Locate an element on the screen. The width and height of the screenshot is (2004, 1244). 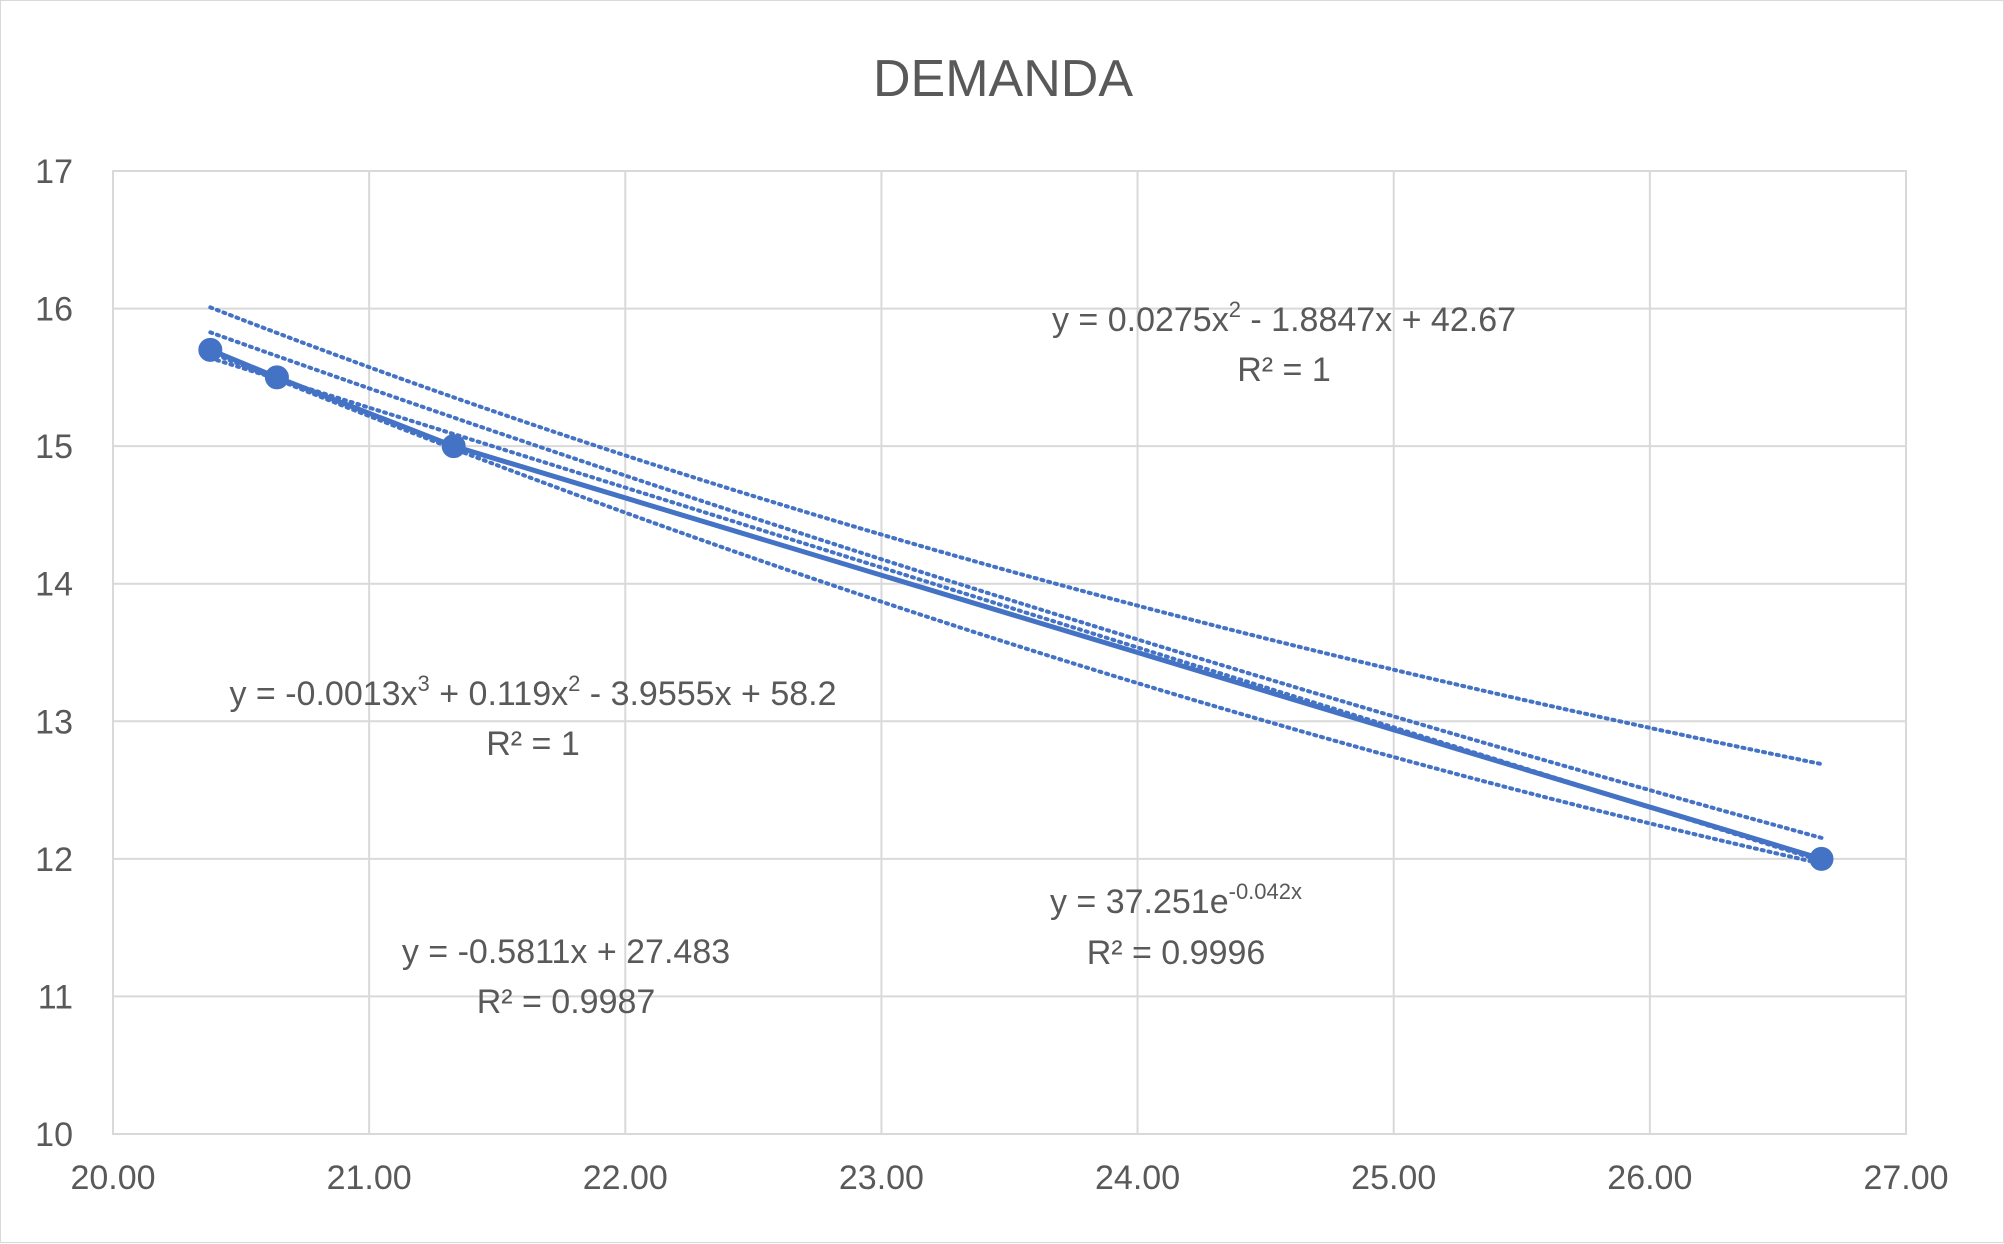
trendline-equation-polynomial3: y = -0.0013x3 + 0.119x2 - 3.9555x + 58.2 is located at coordinates (532, 692).